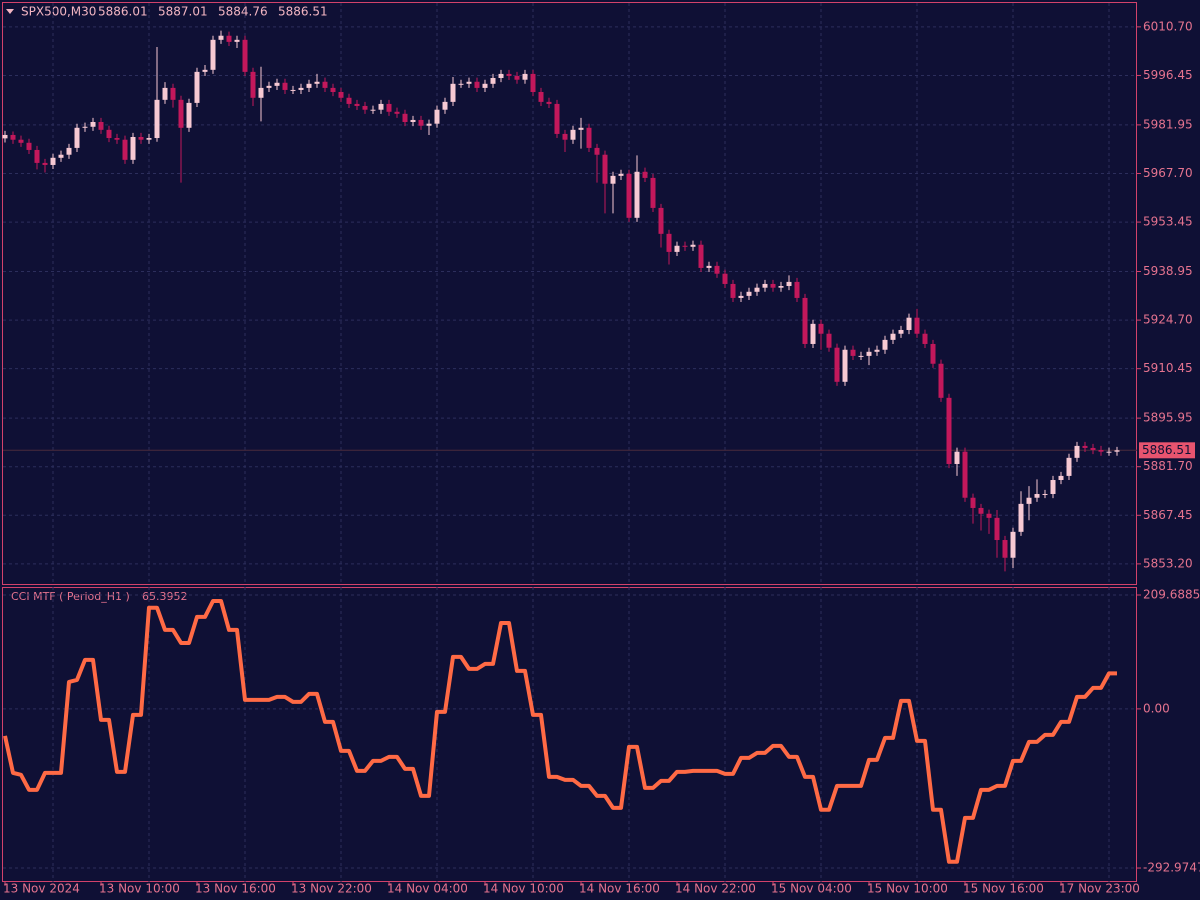 The image size is (1200, 900). What do you see at coordinates (235, 889) in the screenshot?
I see `x-tick-label: 13 Nov 16:00` at bounding box center [235, 889].